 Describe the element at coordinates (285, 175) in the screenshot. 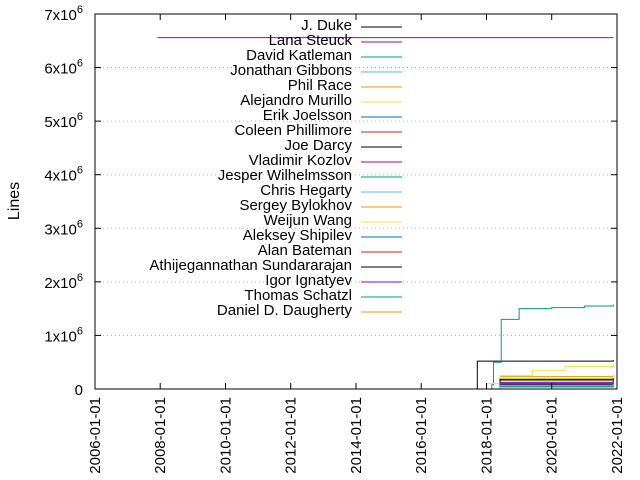

I see `legend-label: Jesper Wilhelmsson` at that location.